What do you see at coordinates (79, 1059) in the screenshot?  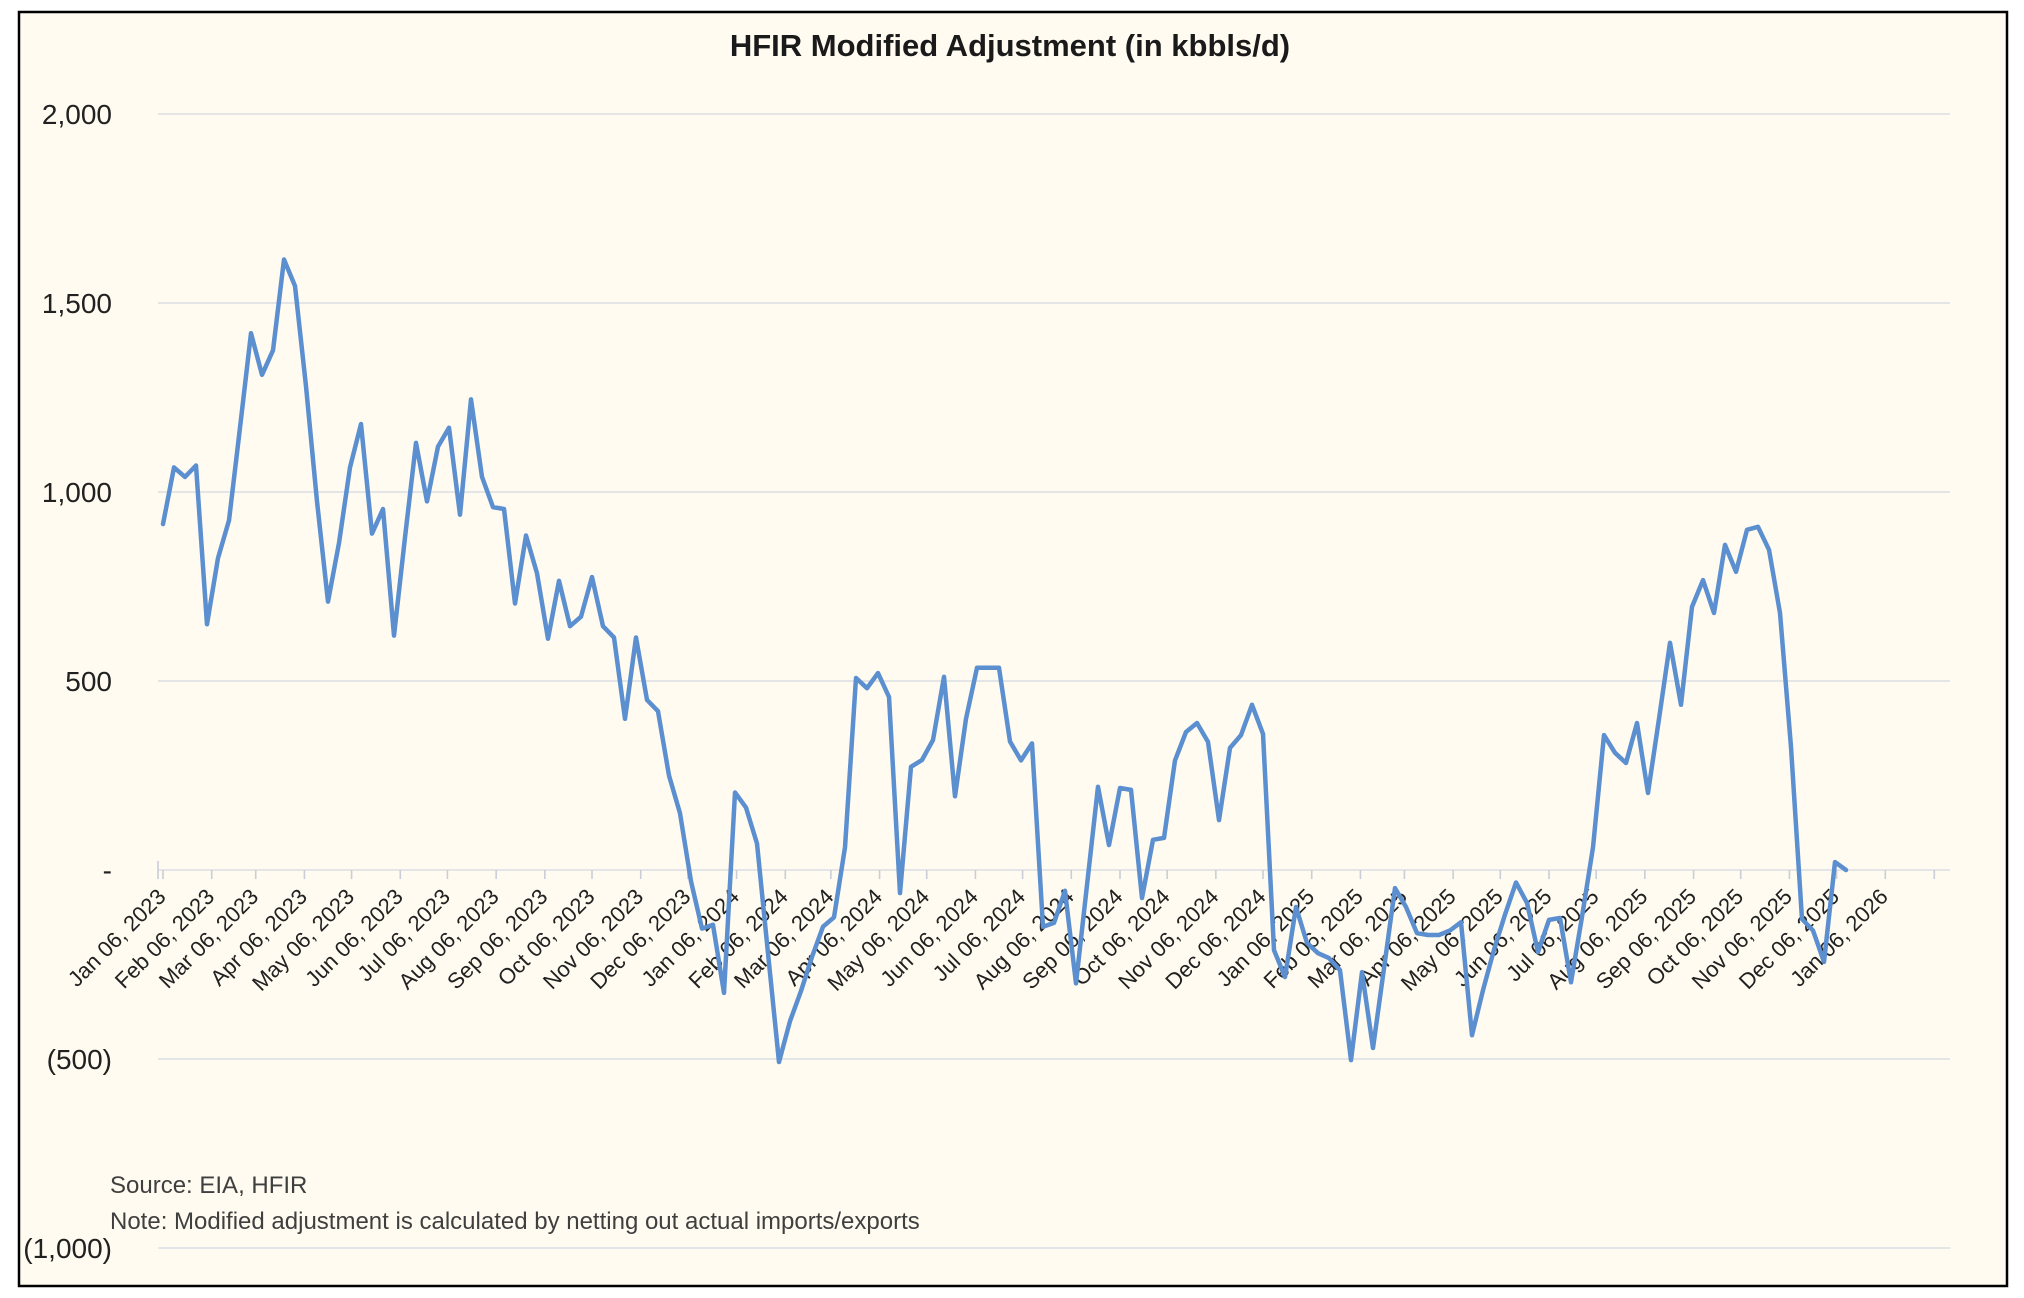 I see `y-tick-label: (500)` at bounding box center [79, 1059].